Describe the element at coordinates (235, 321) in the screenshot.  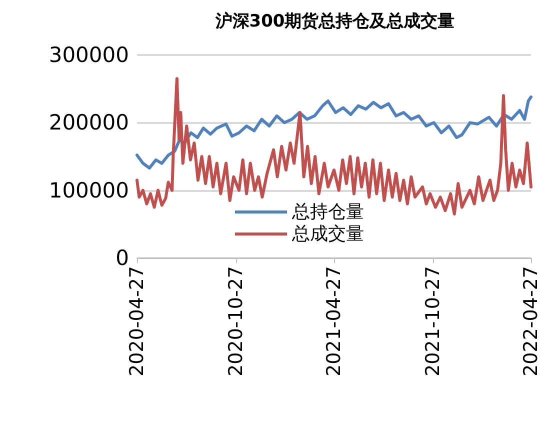
I see `x-tick-label: 2020-10-27` at that location.